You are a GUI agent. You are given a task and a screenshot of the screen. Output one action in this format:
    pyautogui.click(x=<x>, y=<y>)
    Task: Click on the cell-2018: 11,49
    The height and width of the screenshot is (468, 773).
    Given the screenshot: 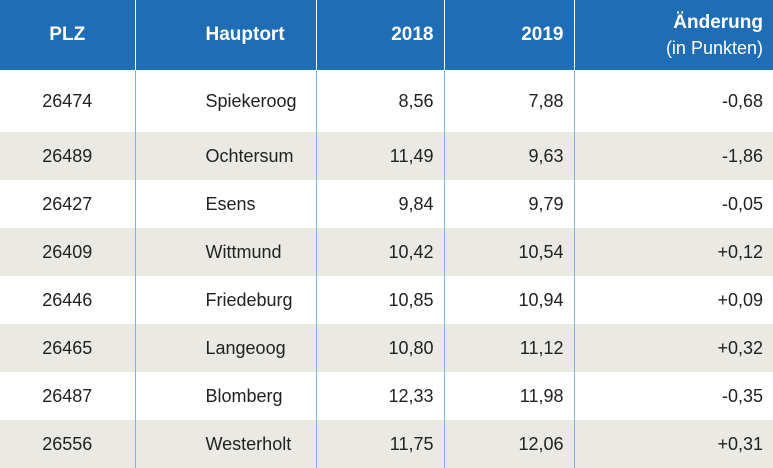 What is the action you would take?
    pyautogui.click(x=380, y=156)
    